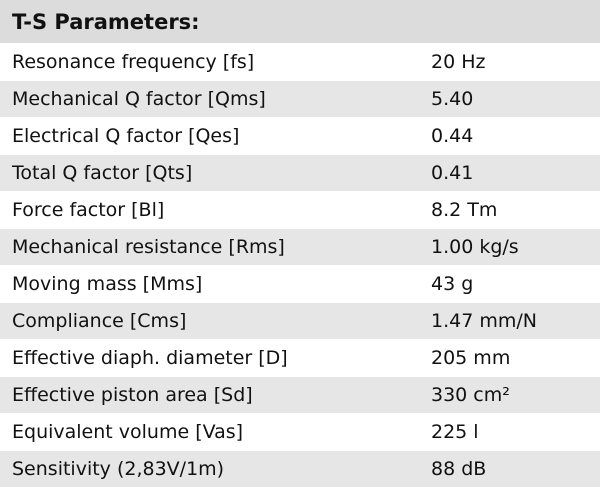 The width and height of the screenshot is (600, 488). What do you see at coordinates (455, 432) in the screenshot?
I see `parameter-value: 225 l` at bounding box center [455, 432].